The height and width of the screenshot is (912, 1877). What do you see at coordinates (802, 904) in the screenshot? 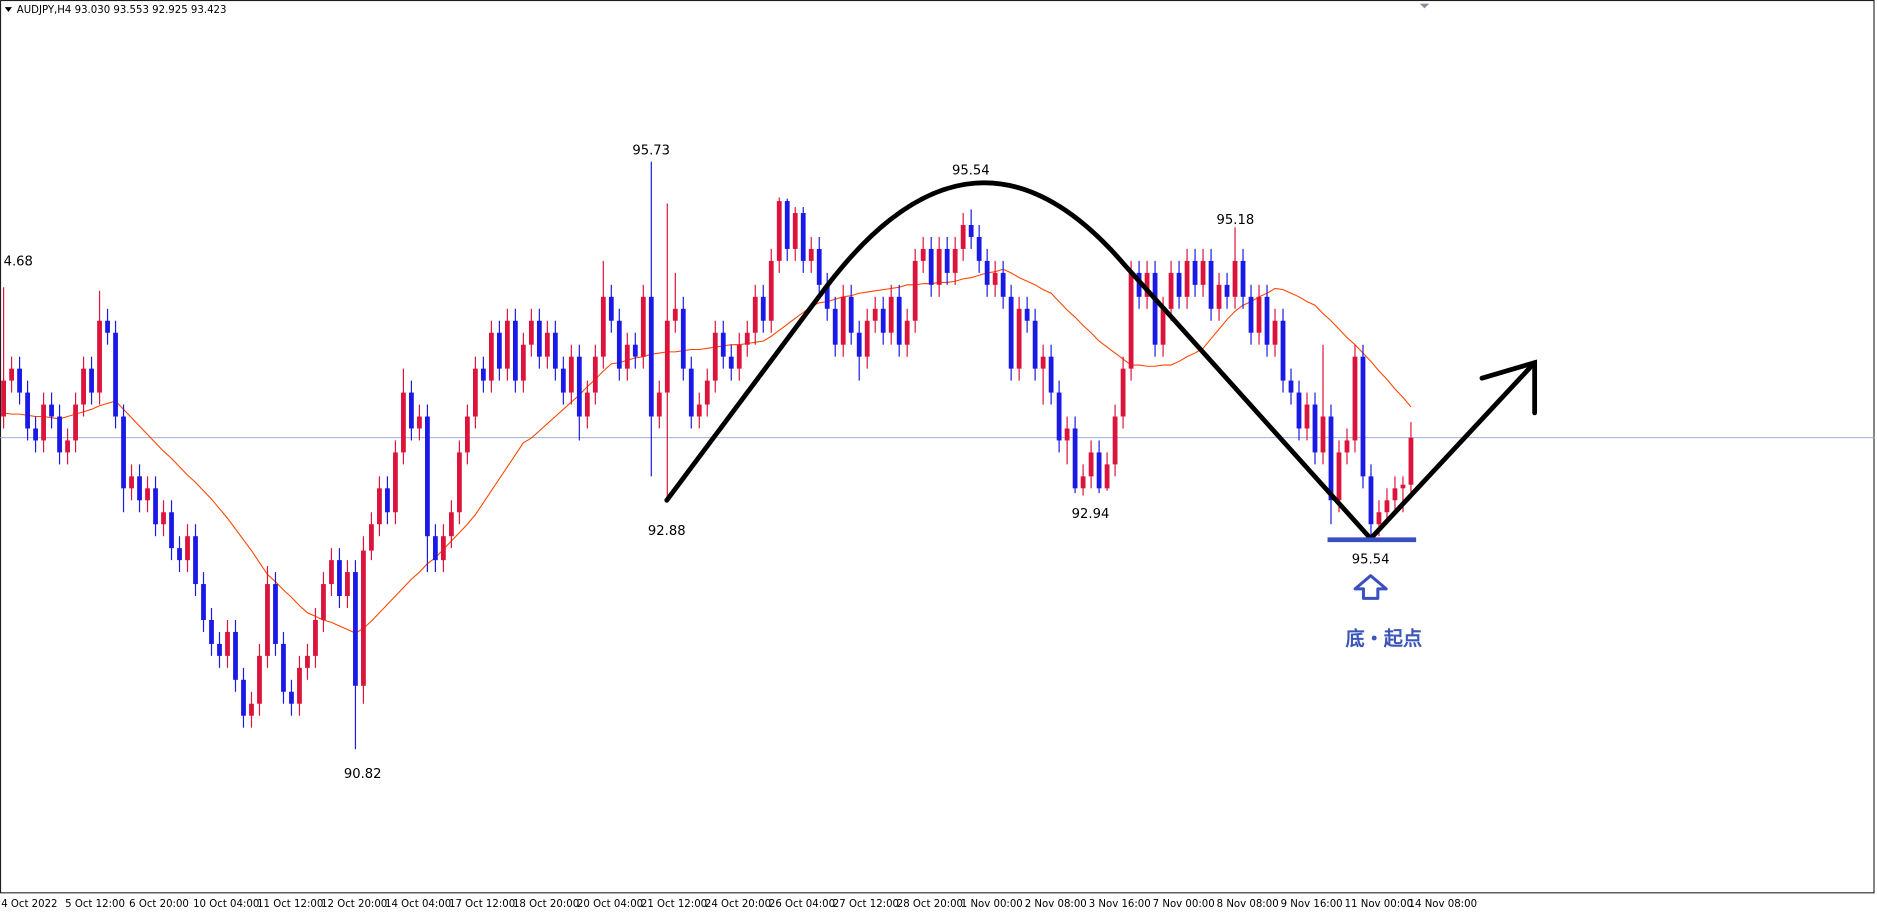
I see `x-tick-label: 26 Oct 04:00` at bounding box center [802, 904].